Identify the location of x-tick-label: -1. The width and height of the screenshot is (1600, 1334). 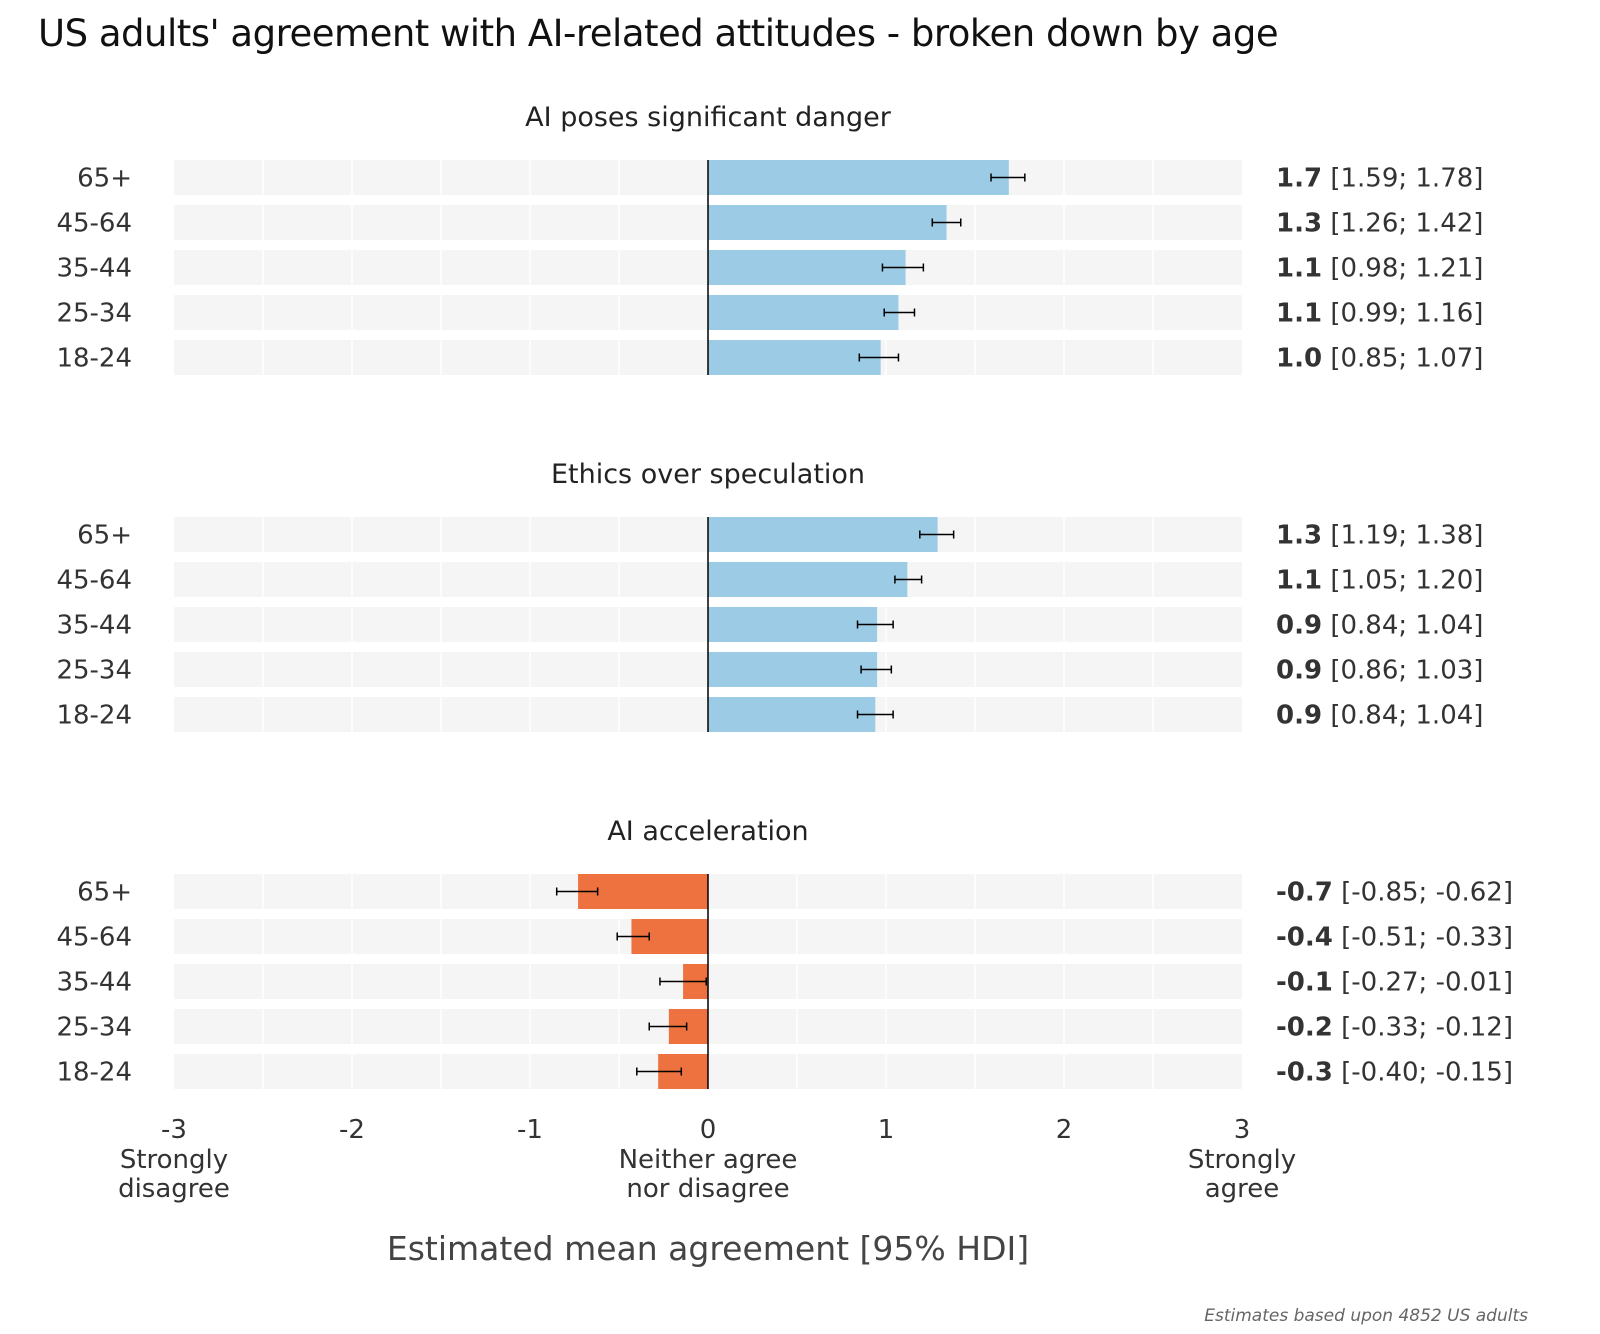
(530, 1130).